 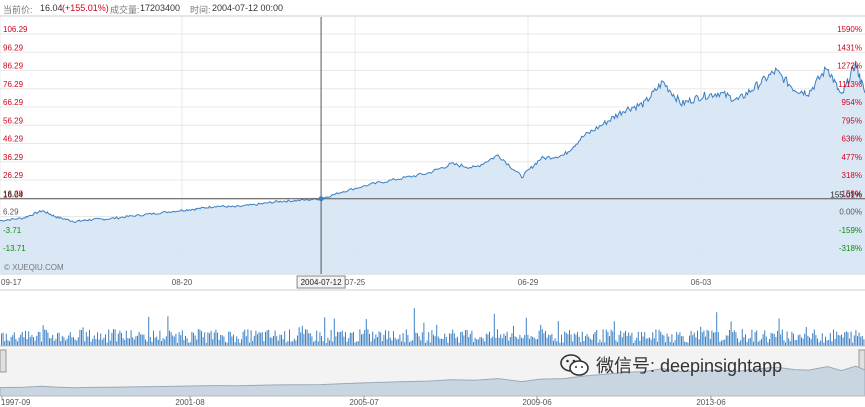 What do you see at coordinates (3, 361) in the screenshot?
I see `navigator-handle-left` at bounding box center [3, 361].